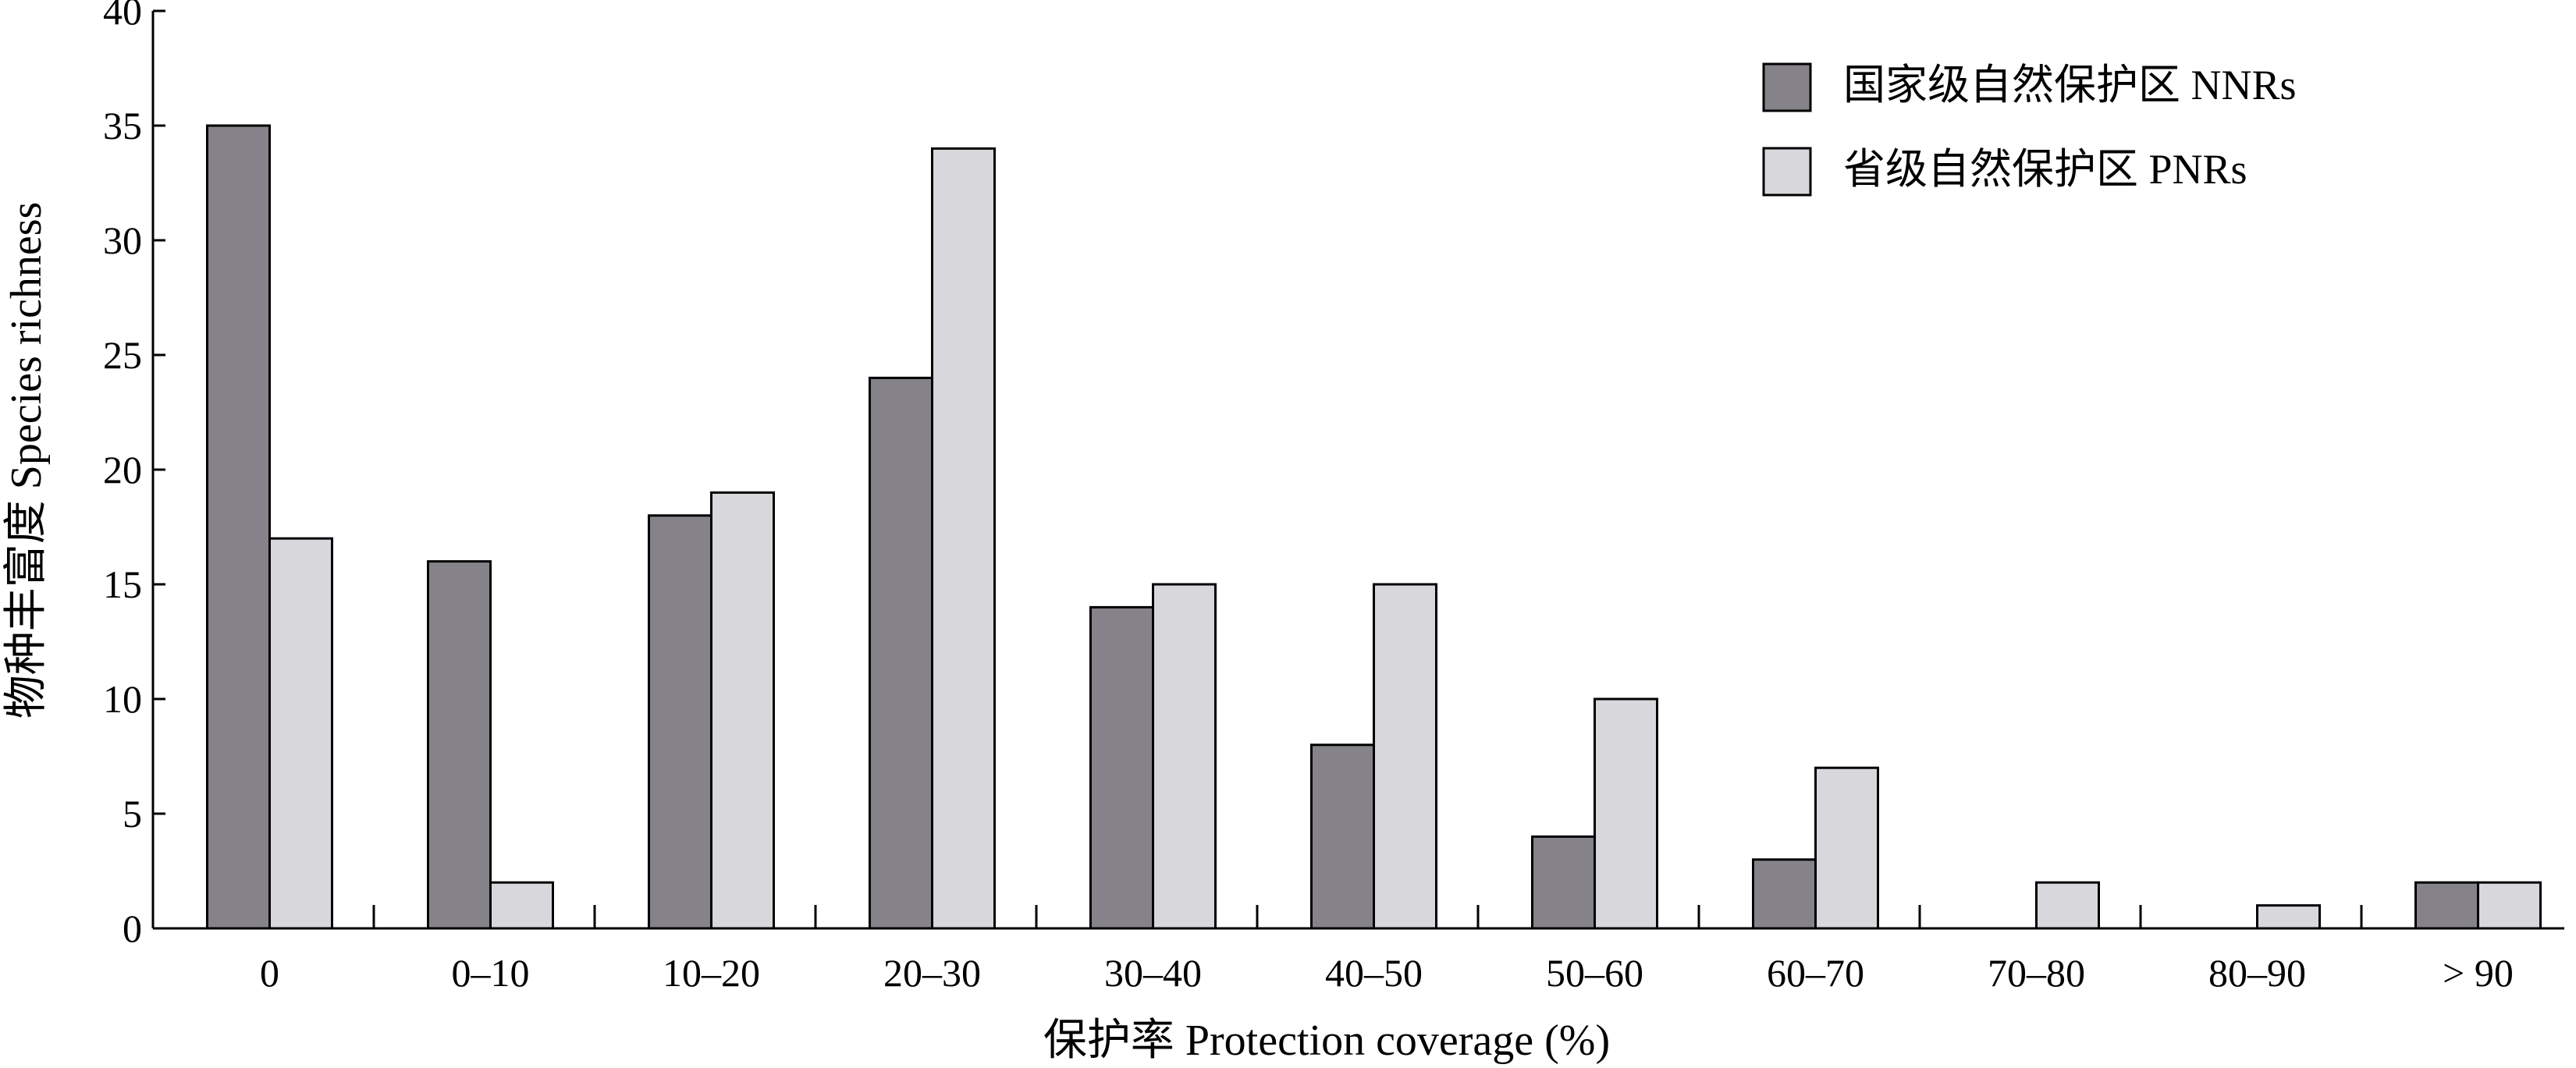 This screenshot has width=2576, height=1068. Describe the element at coordinates (491, 973) in the screenshot. I see `x-tick-label: 0–10` at that location.